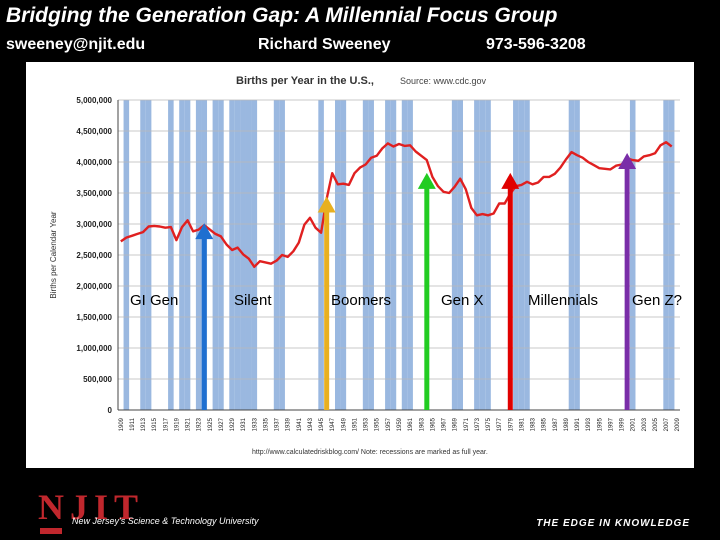 This screenshot has width=720, height=540. What do you see at coordinates (489, 424) in the screenshot?
I see `x-tick-label: 1975` at bounding box center [489, 424].